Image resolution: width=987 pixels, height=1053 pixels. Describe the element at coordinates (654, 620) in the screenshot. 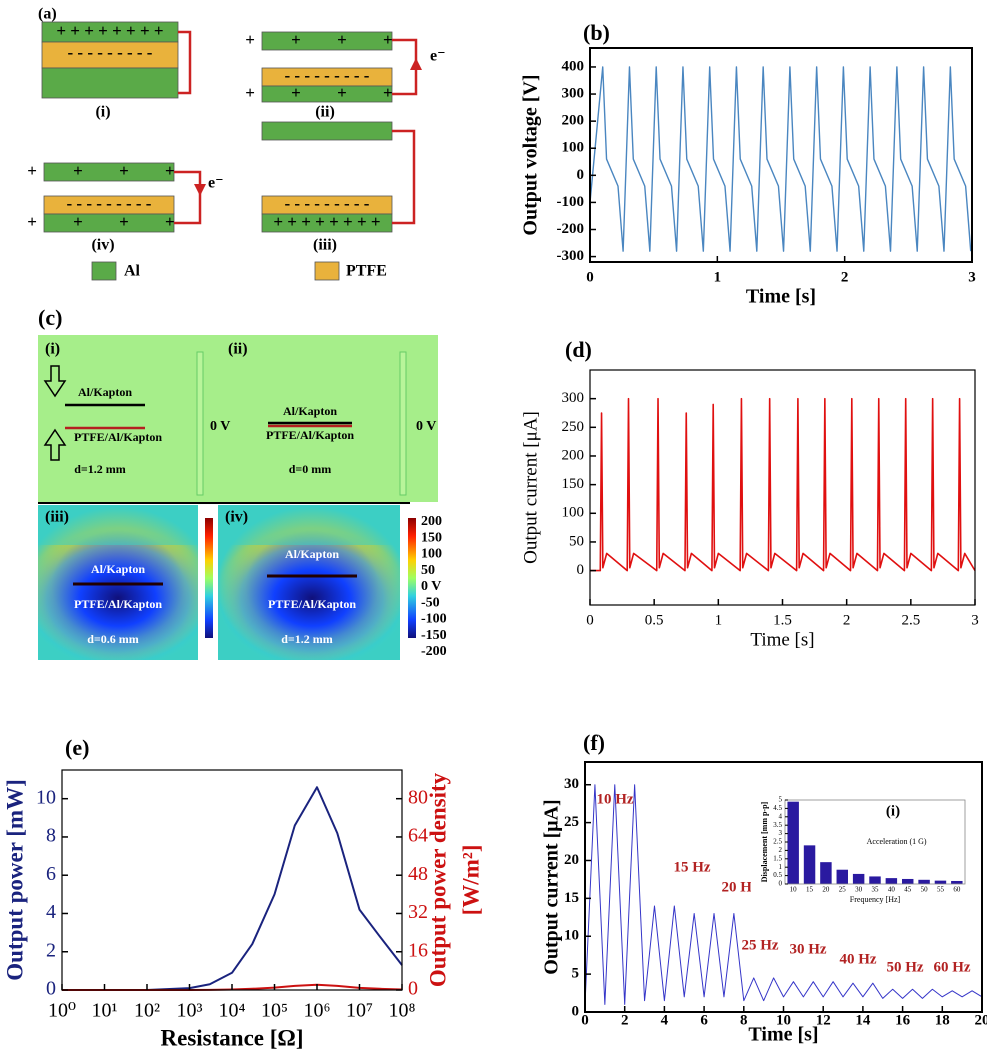

I see `x-tick-label: 0.5` at that location.